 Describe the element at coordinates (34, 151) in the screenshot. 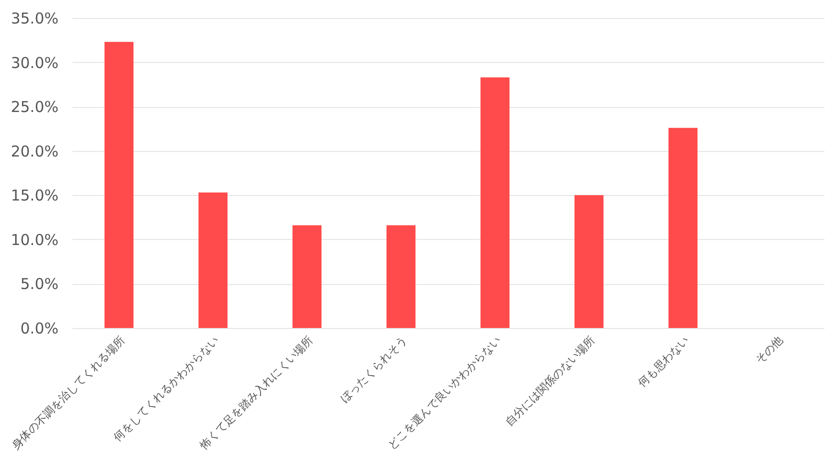

I see `y-tick-label: 20.0%` at that location.